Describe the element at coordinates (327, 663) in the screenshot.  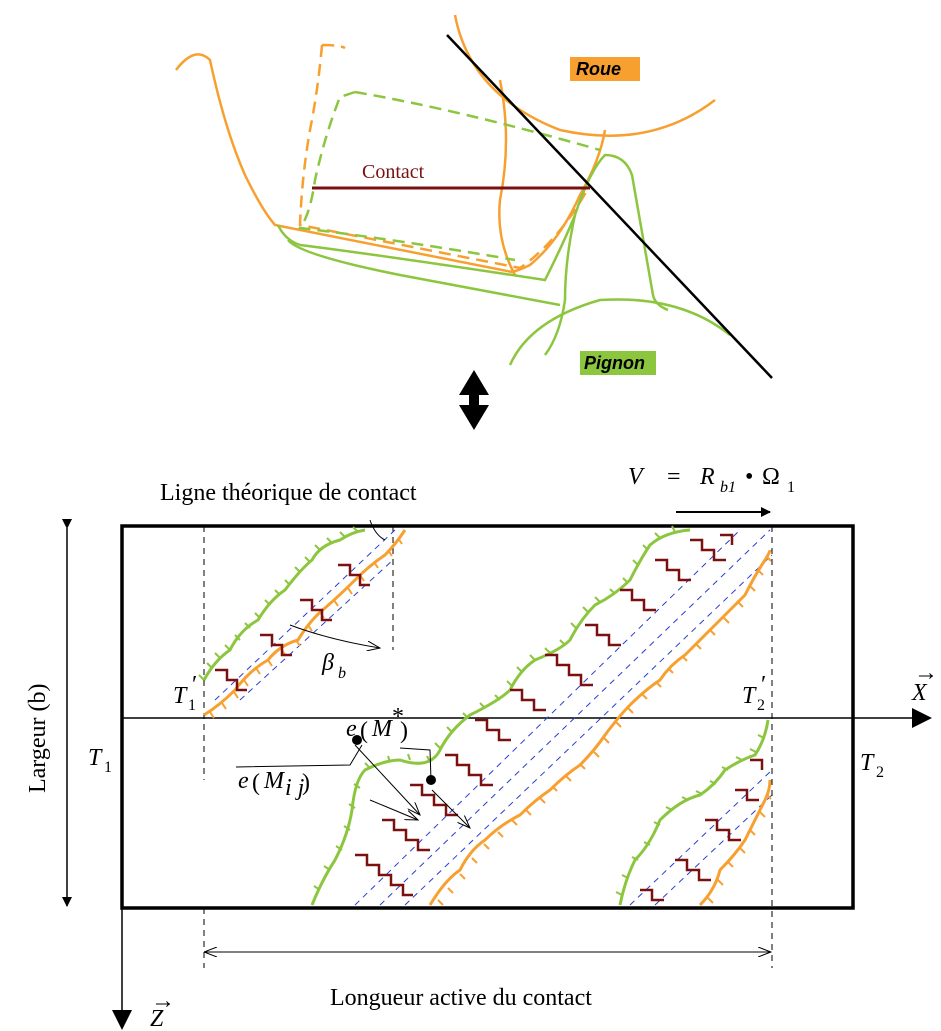
I see `svg-text: β` at that location.